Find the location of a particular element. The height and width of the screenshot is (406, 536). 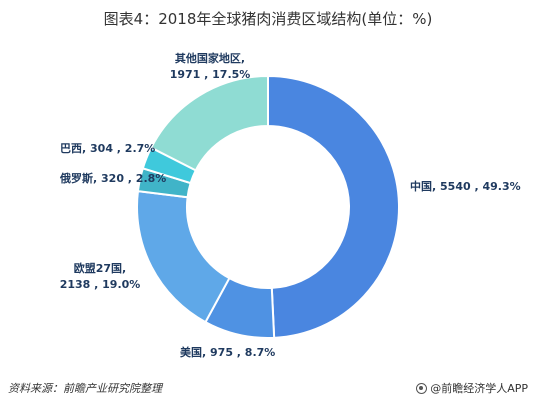

slice-label-5: 其他国家地区, 1971 , 17.5% is located at coordinates (210, 66).